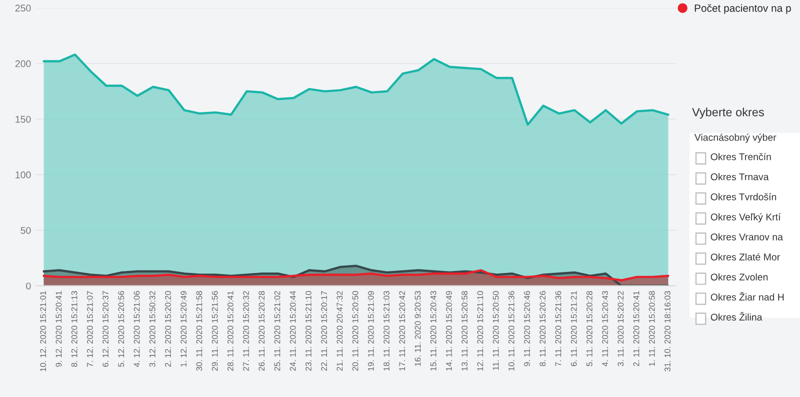 This screenshot has height=397, width=800. I want to click on x-tick-label: 25. 11. 2020 15:21:02, so click(277, 331).